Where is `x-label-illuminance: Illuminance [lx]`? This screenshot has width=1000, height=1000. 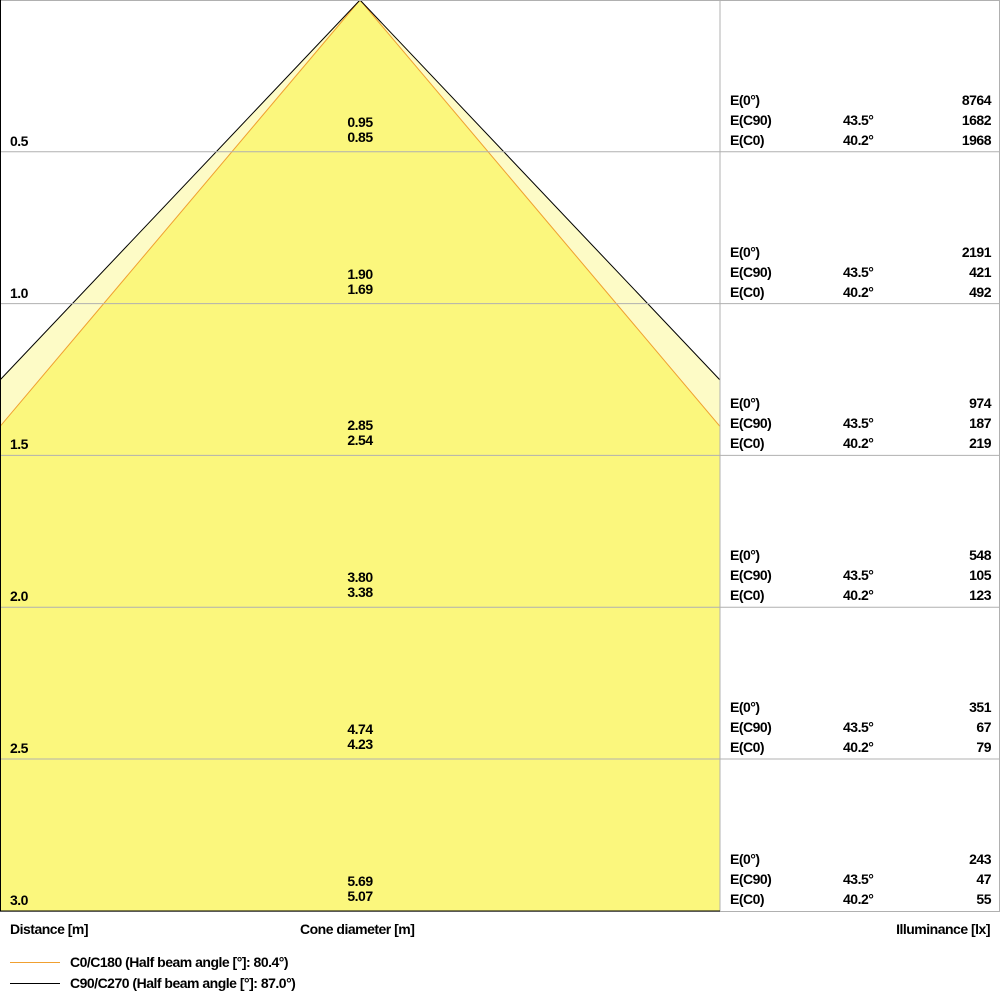
x-label-illuminance: Illuminance [lx] is located at coordinates (943, 929).